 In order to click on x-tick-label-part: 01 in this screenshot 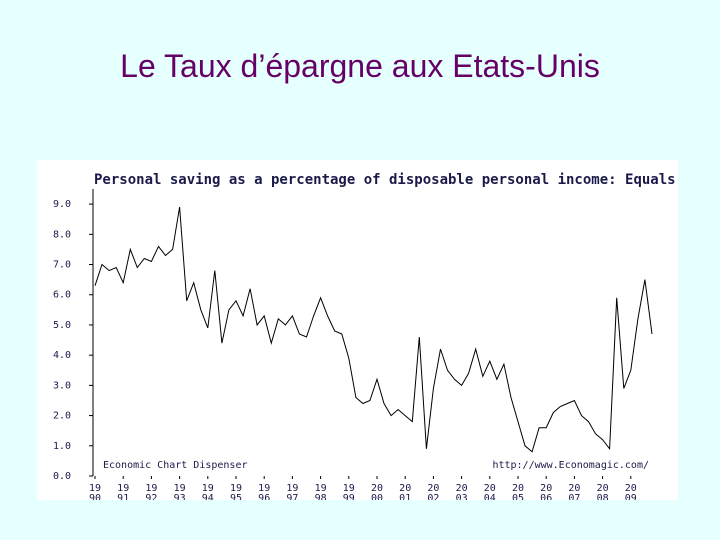, I will do `click(405, 496)`.